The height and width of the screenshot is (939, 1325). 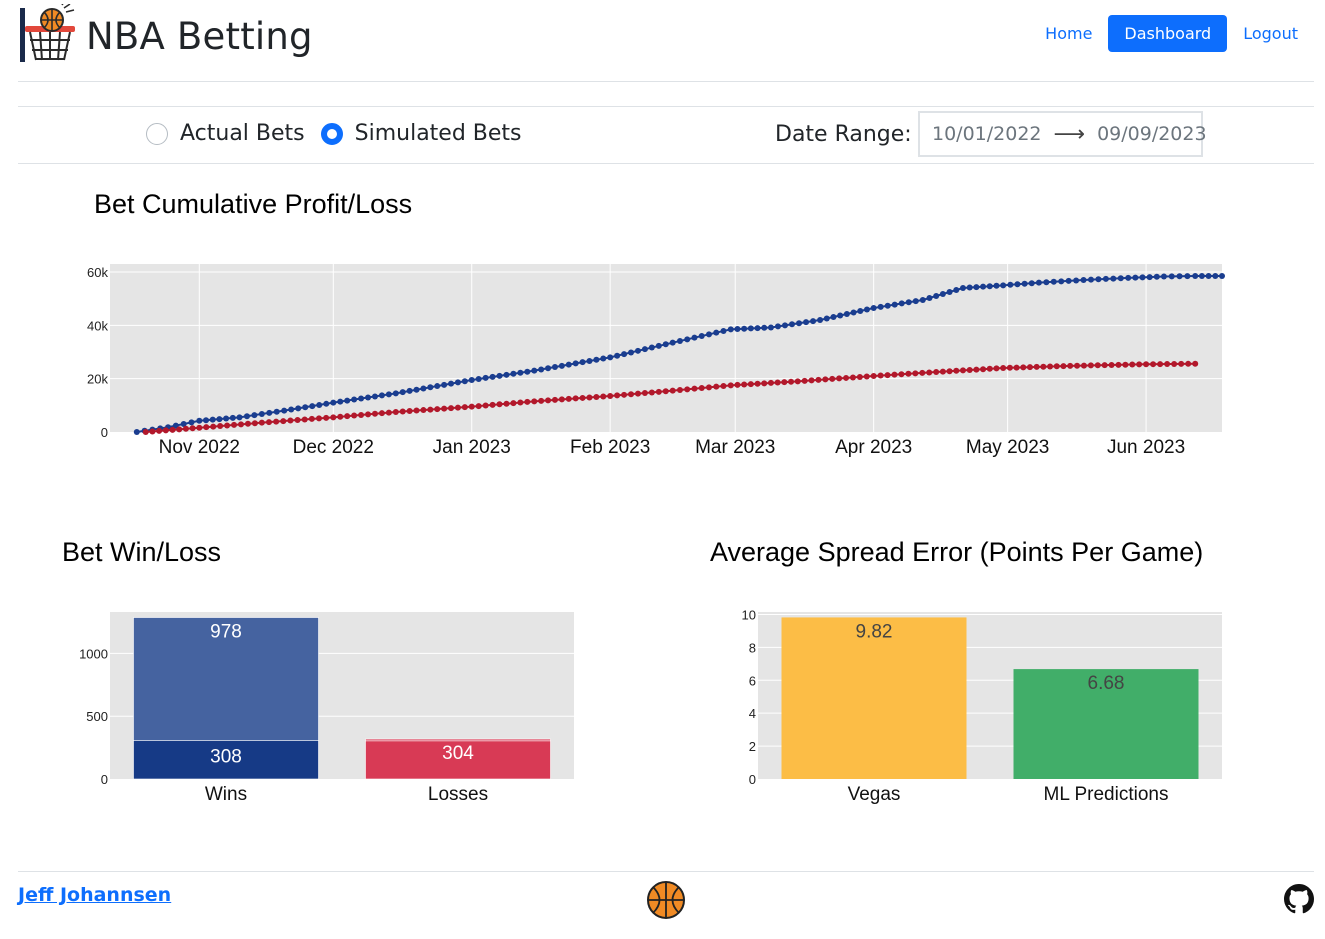 I want to click on radio-checked-icon, so click(x=331, y=133).